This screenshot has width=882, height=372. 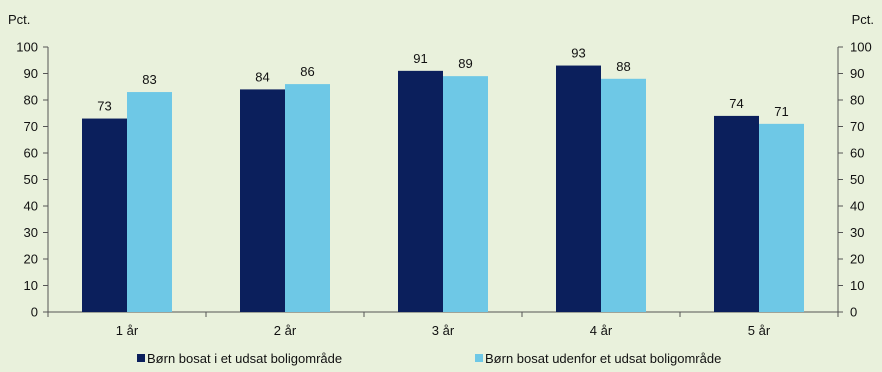 I want to click on data-label: 86, so click(x=307, y=71).